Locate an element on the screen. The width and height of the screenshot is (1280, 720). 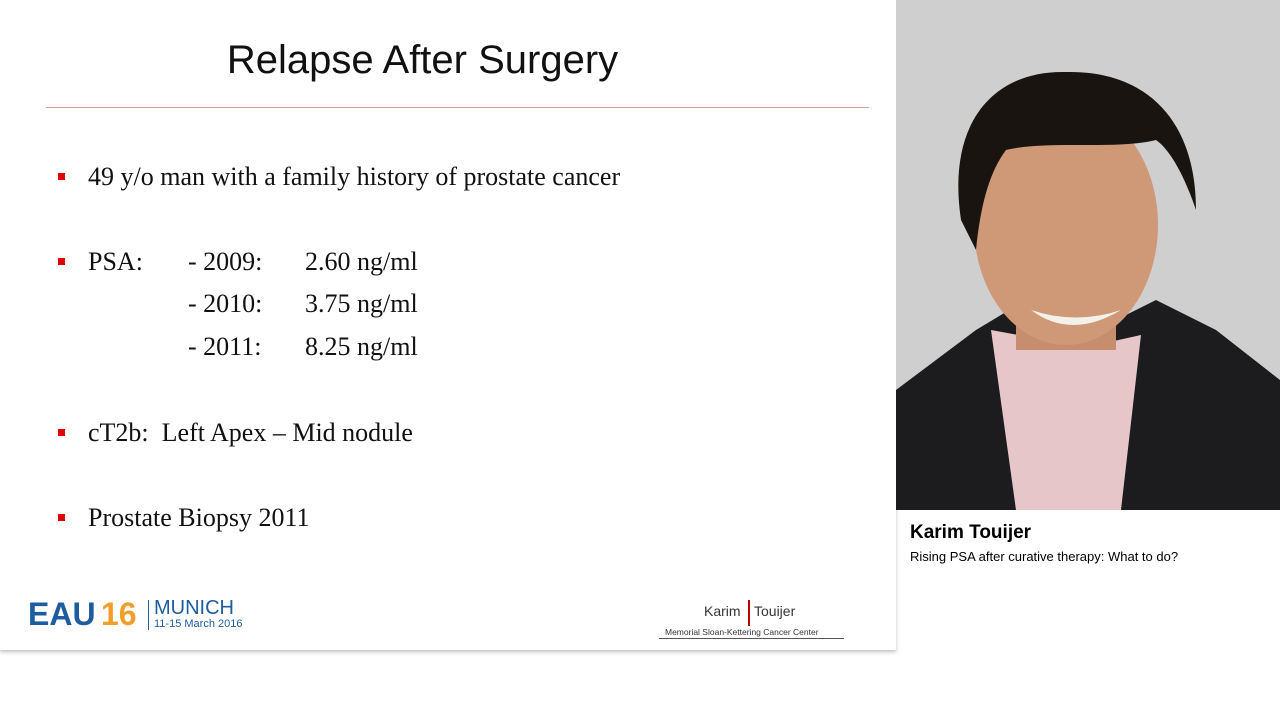
speaker-hair is located at coordinates (1077, 160).